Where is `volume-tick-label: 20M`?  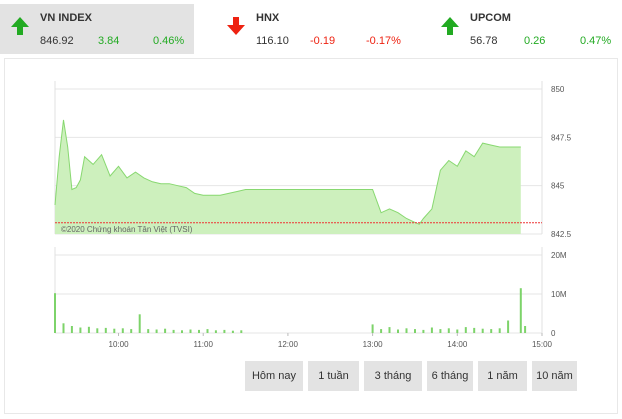
volume-tick-label: 20M is located at coordinates (559, 255).